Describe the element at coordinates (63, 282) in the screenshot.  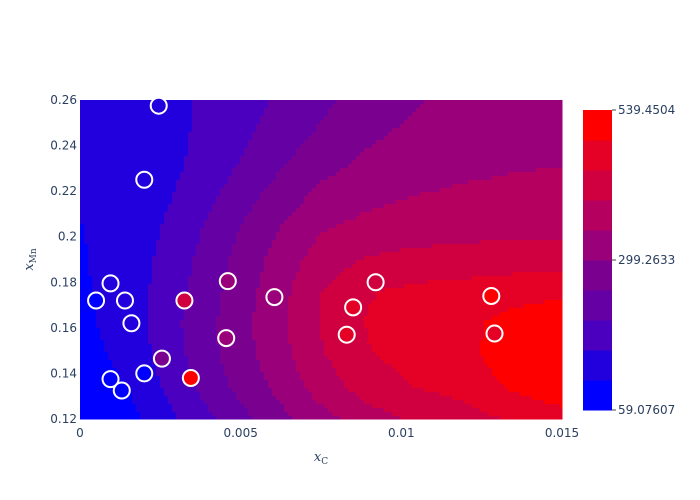
I see `y-tick-label: 0.18` at that location.